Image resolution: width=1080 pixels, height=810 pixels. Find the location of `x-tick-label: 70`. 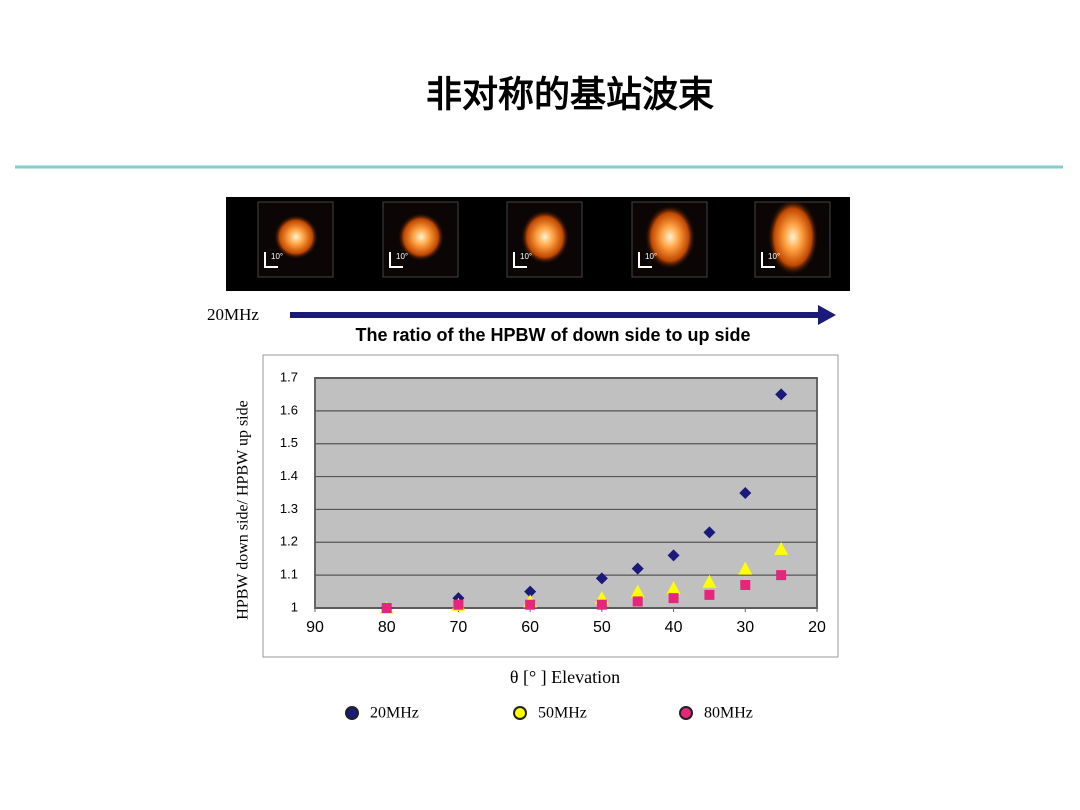

x-tick-label: 70 is located at coordinates (459, 627).